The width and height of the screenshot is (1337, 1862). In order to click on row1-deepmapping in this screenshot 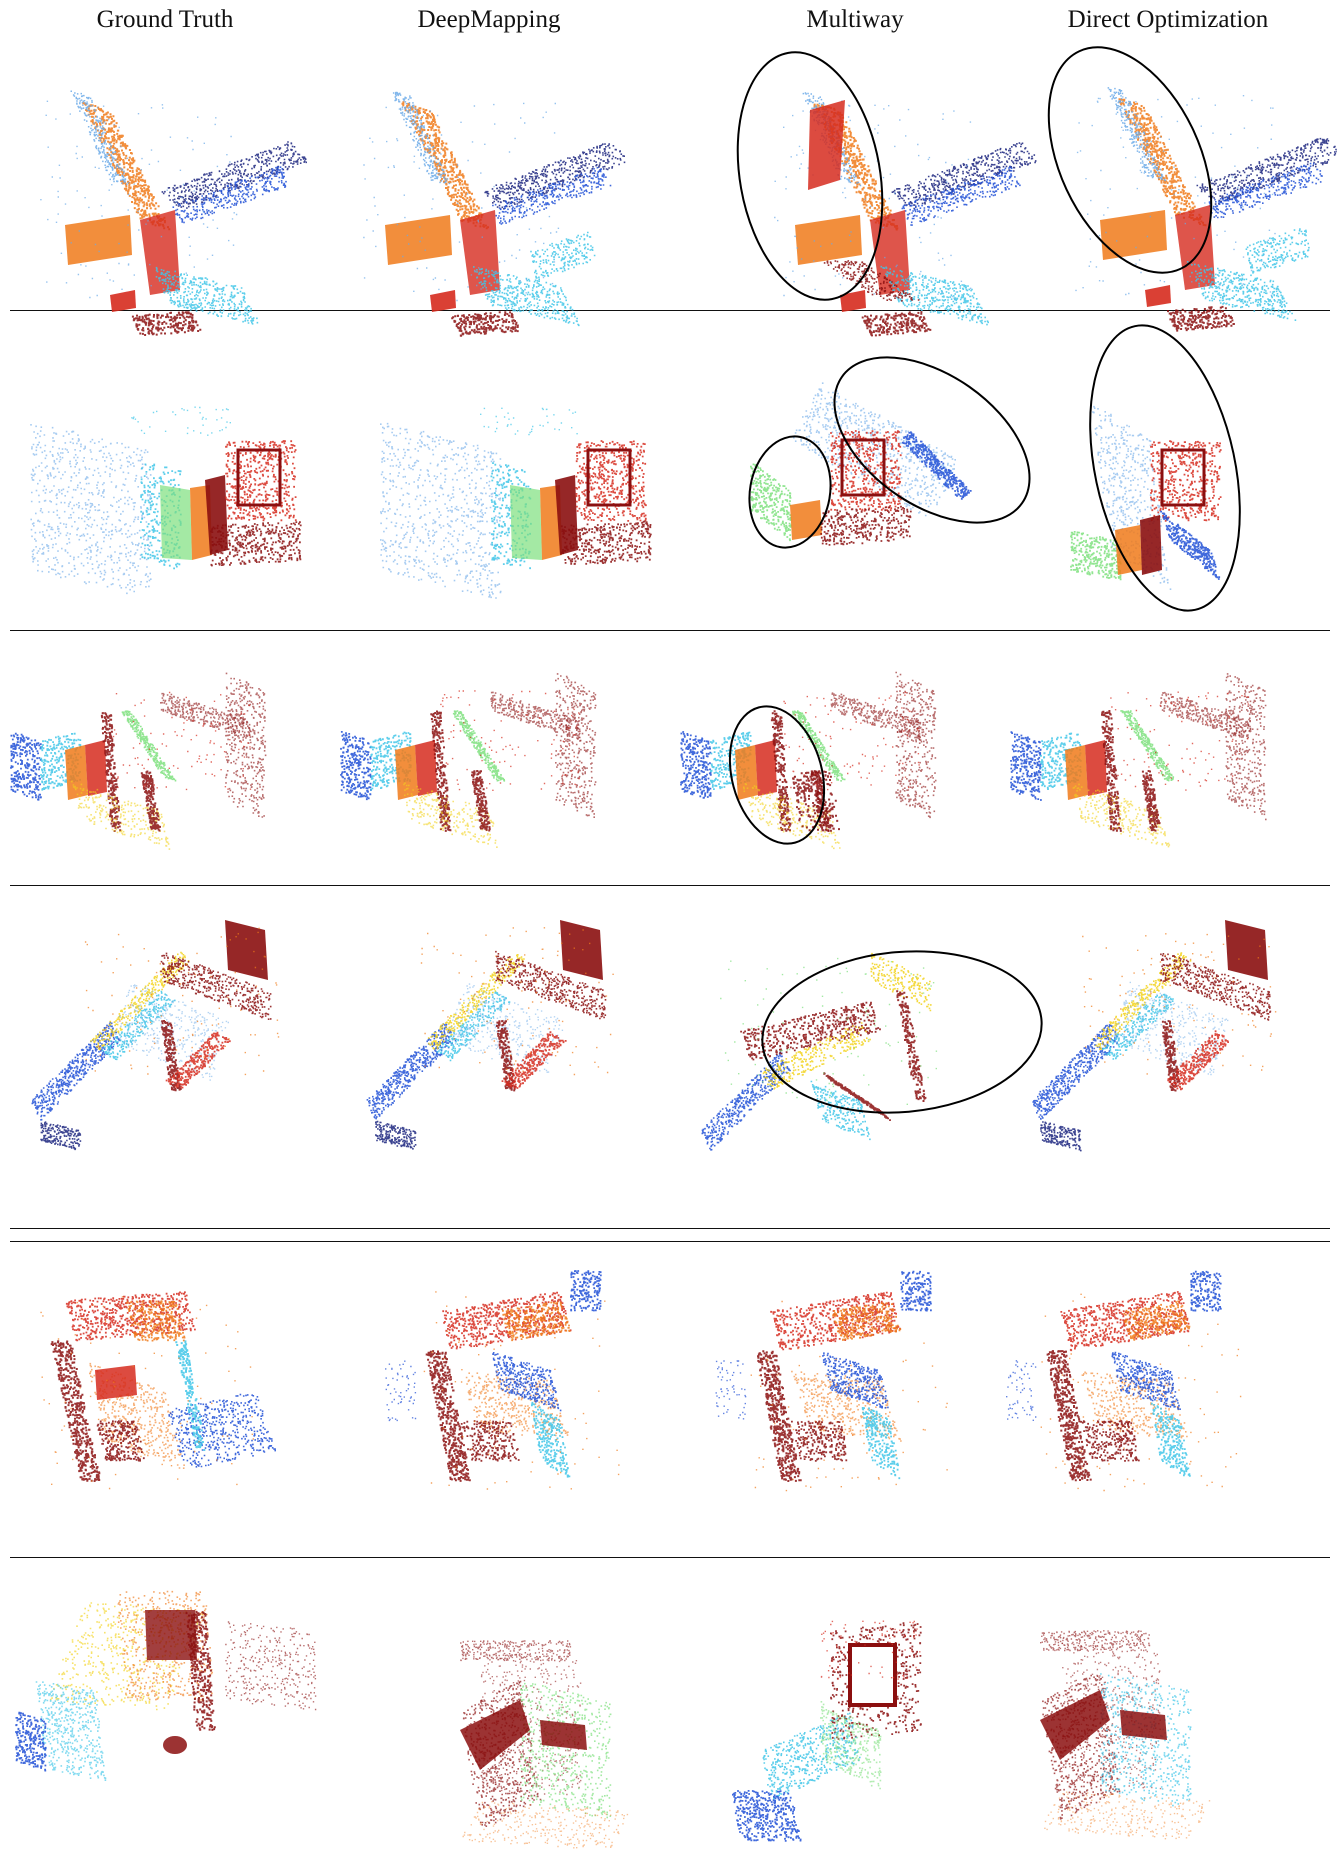, I will do `click(494, 214)`.